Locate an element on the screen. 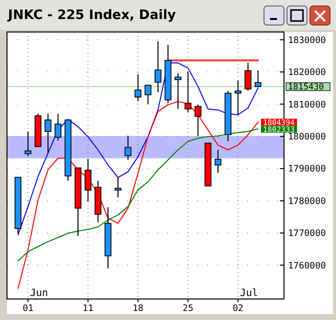  y-tick-label: 1820000 is located at coordinates (307, 73).